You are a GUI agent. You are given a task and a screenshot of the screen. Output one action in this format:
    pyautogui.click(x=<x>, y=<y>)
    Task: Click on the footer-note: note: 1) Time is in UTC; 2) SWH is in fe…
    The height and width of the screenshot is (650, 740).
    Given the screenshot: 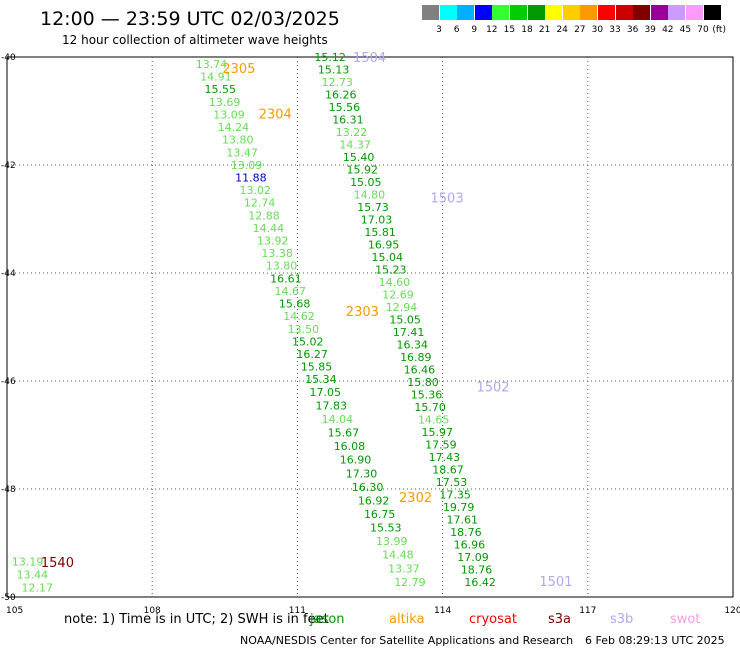 What is the action you would take?
    pyautogui.click(x=196, y=619)
    